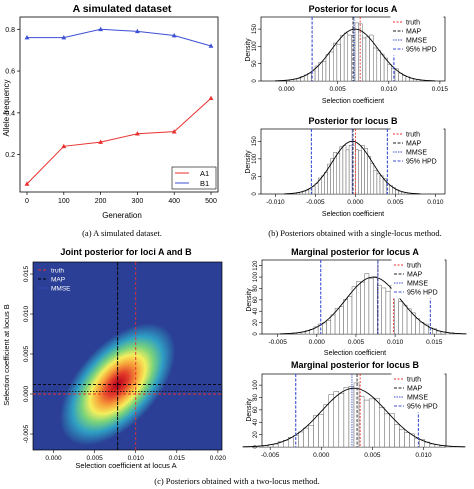  What do you see at coordinates (26, 313) in the screenshot?
I see `y-tick-label: 0.010` at bounding box center [26, 313].